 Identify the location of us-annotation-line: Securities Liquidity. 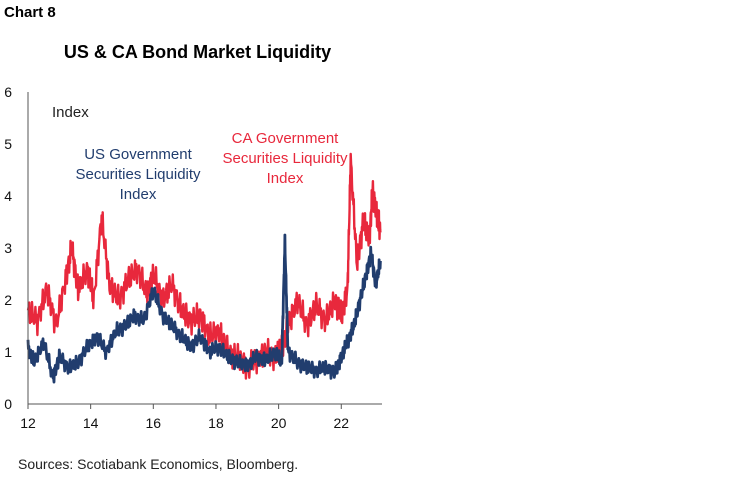
(138, 174).